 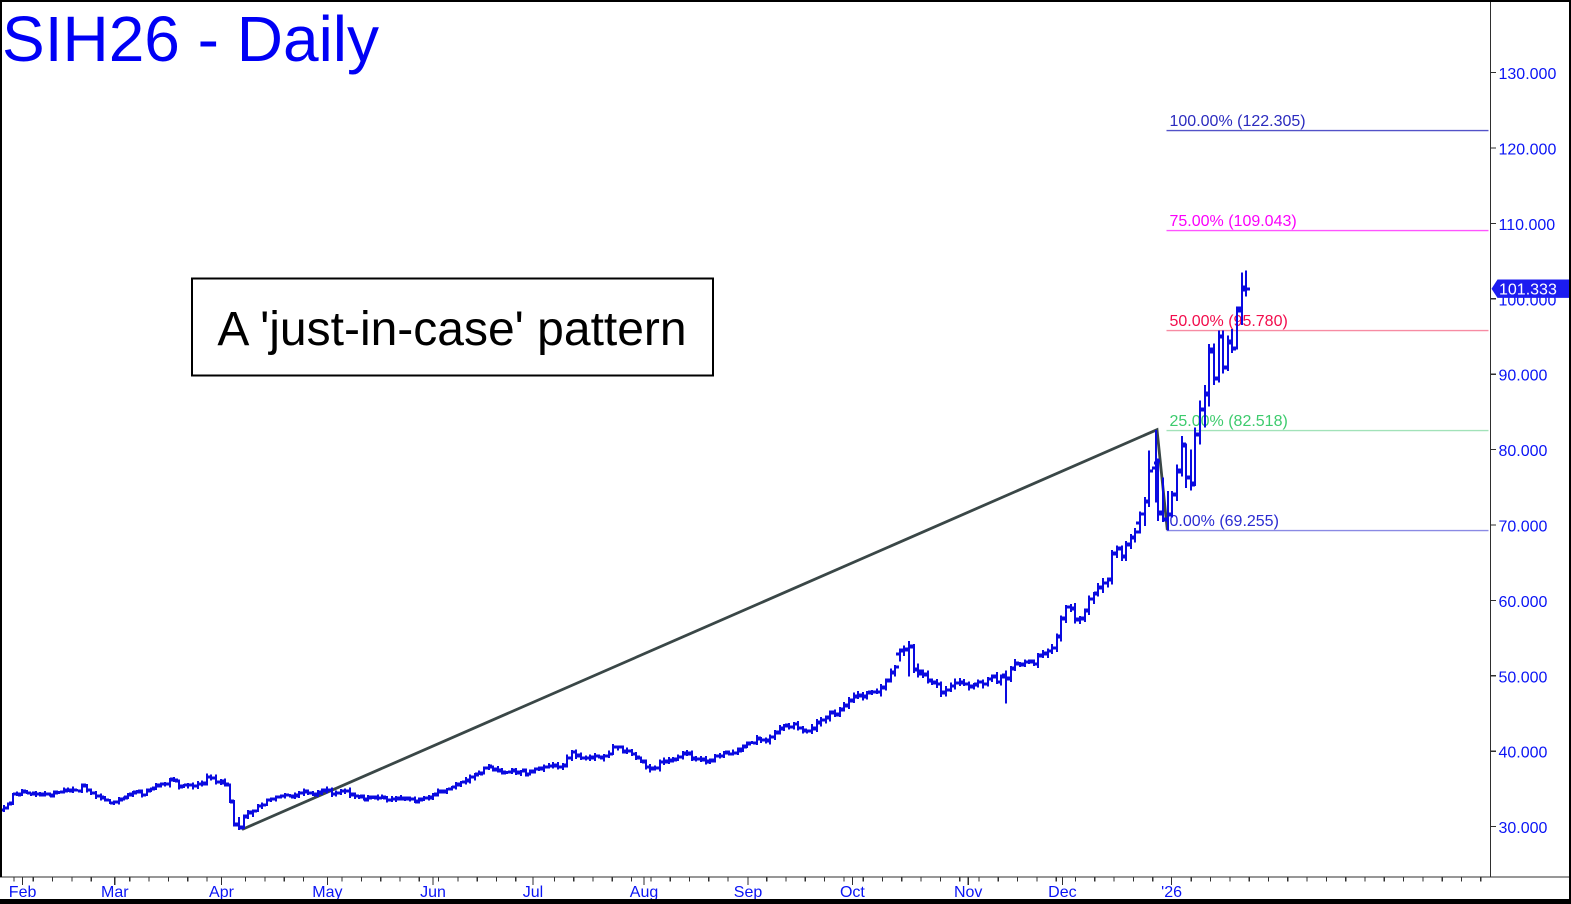 What do you see at coordinates (1523, 677) in the screenshot?
I see `svg-text: 50.000` at bounding box center [1523, 677].